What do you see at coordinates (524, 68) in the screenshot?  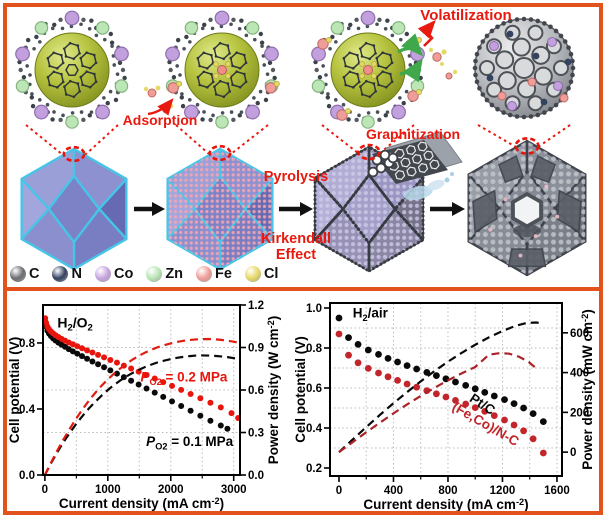 I see `fullerene-cage` at bounding box center [524, 68].